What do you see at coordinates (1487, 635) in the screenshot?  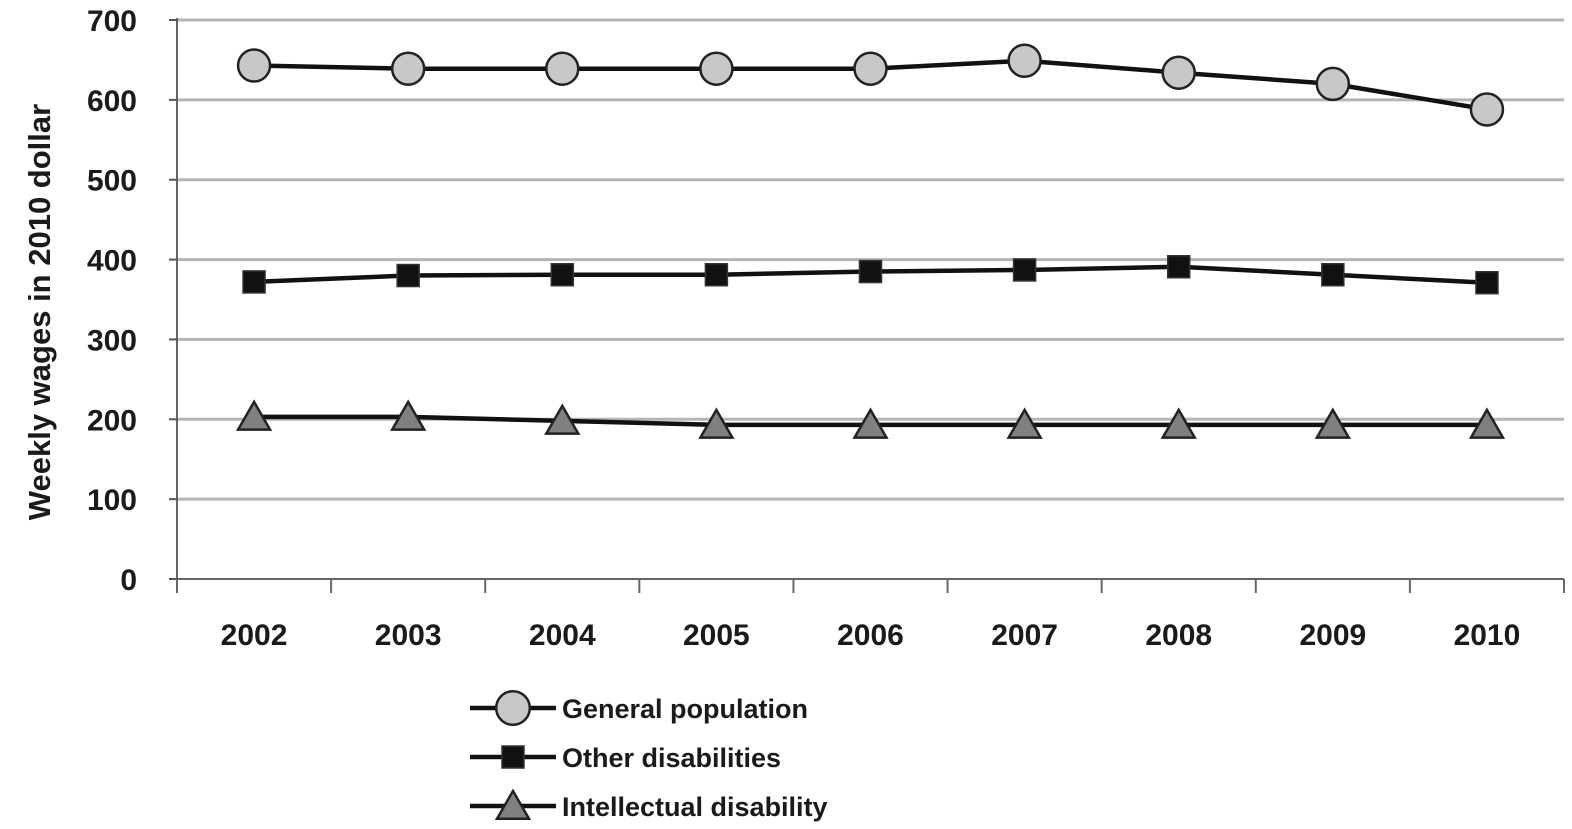 I see `x-tick-label: 2010` at bounding box center [1487, 635].